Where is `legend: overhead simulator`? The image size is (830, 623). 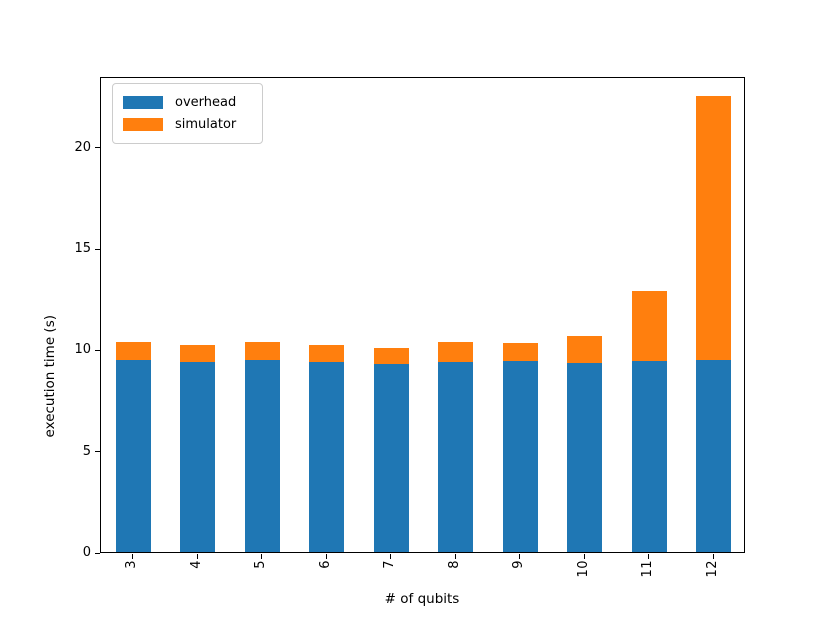 legend: overhead simulator is located at coordinates (187, 113).